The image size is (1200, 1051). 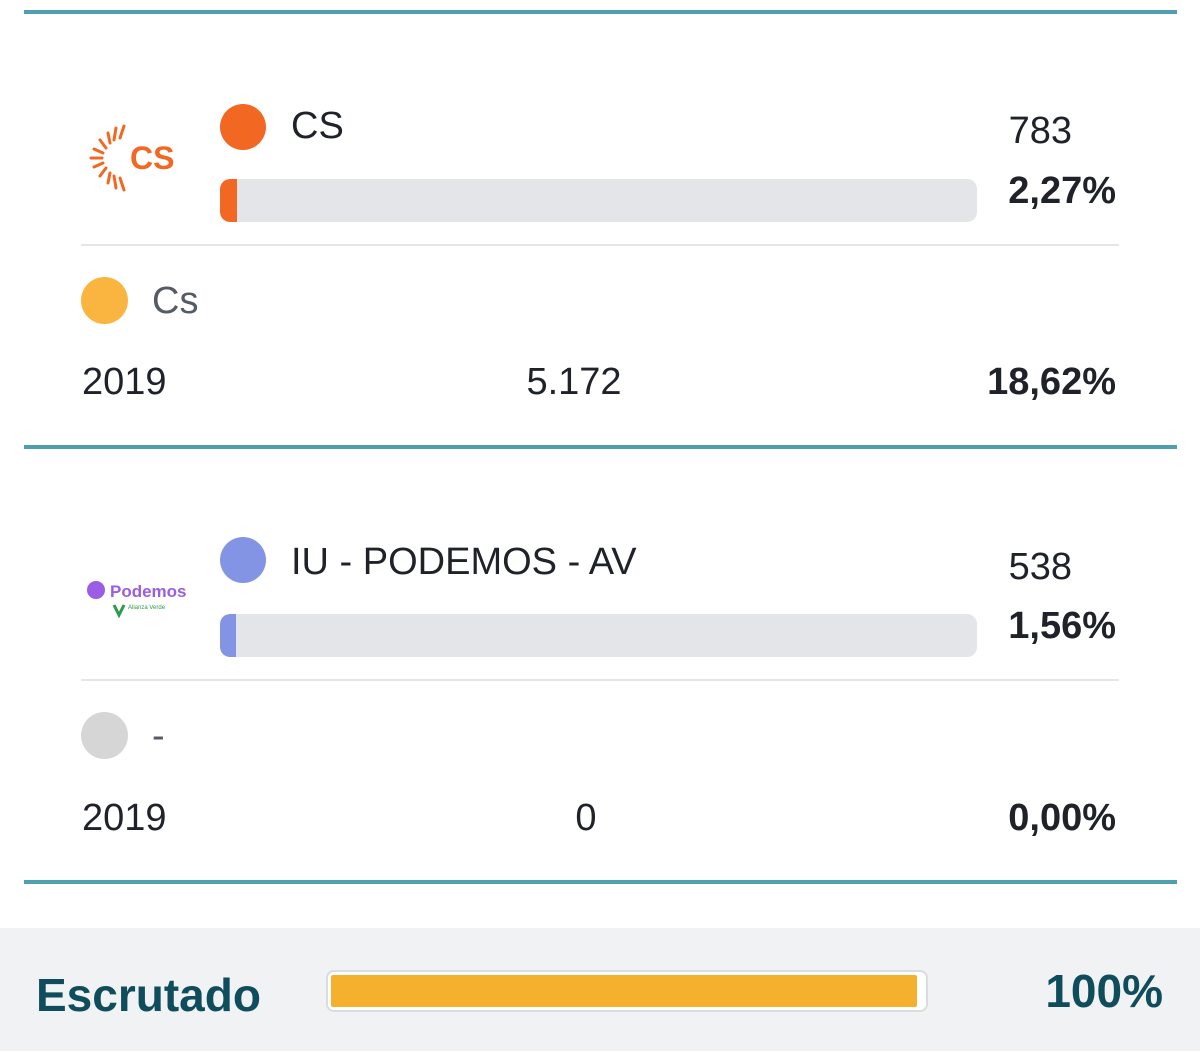 What do you see at coordinates (574, 382) in the screenshot?
I see `prev-votes: 5.172` at bounding box center [574, 382].